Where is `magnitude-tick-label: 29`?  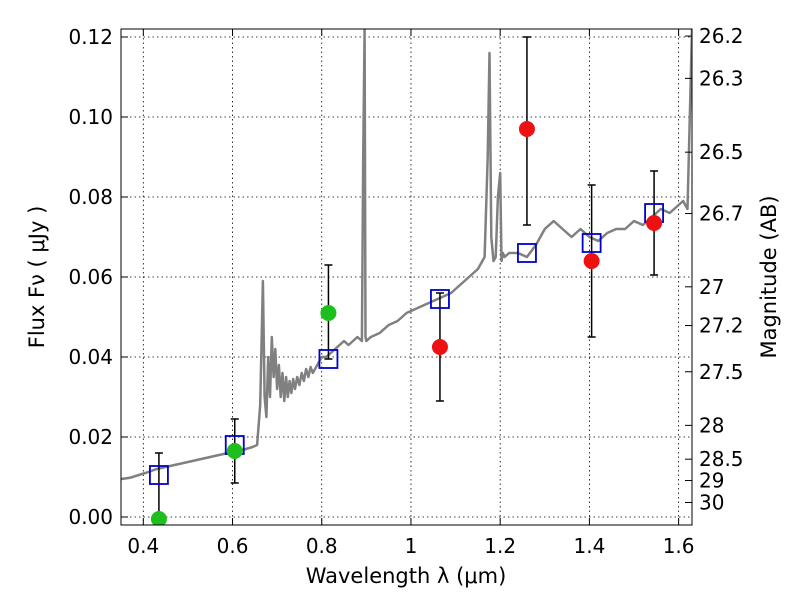
magnitude-tick-label: 29 is located at coordinates (711, 481).